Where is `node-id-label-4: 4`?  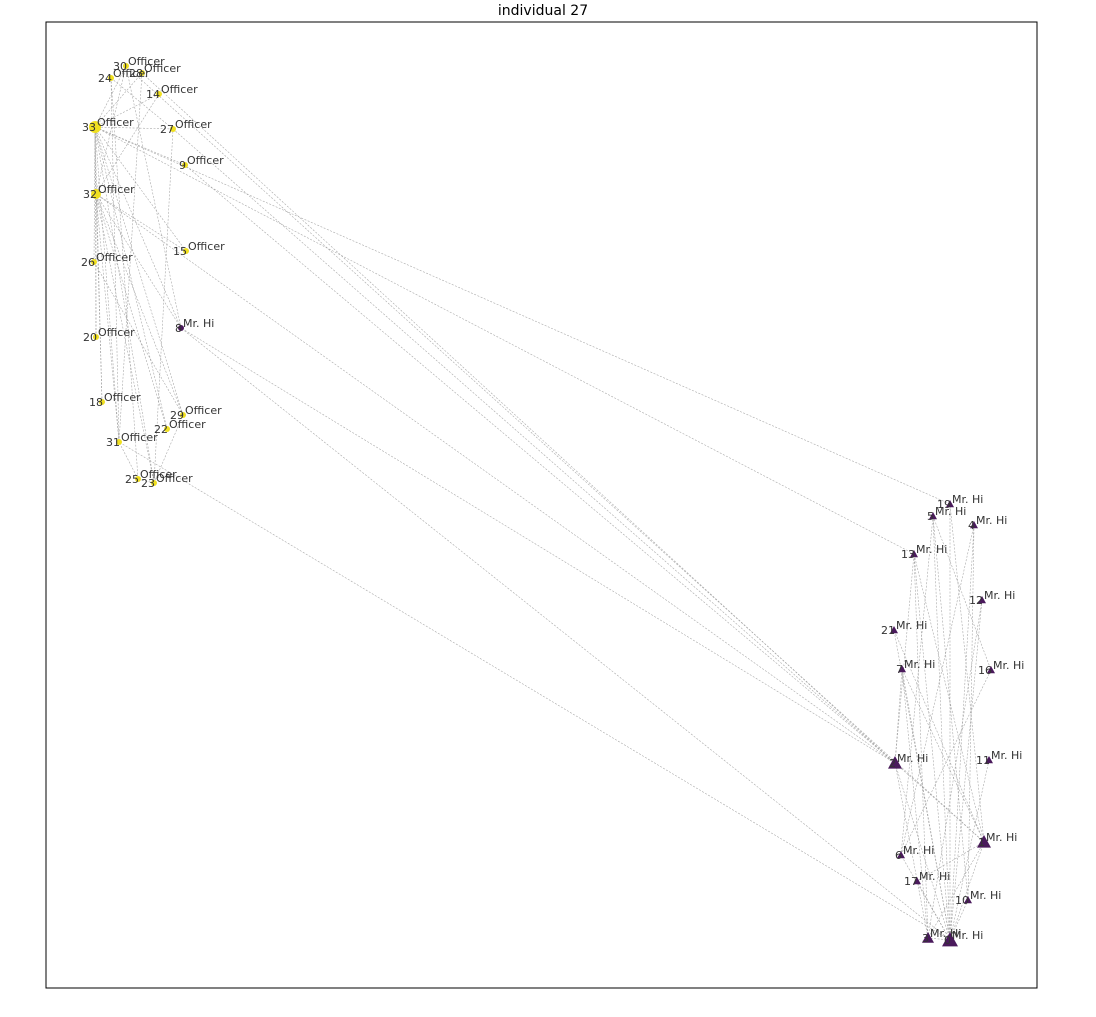 node-id-label-4: 4 is located at coordinates (971, 525).